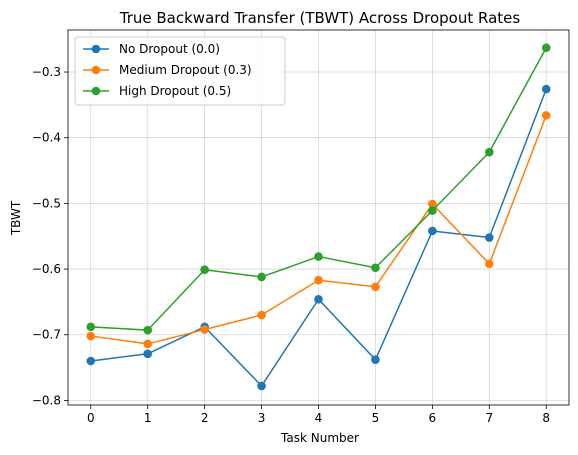  What do you see at coordinates (46, 203) in the screenshot?
I see `y-tick-label: −0.5` at bounding box center [46, 203].